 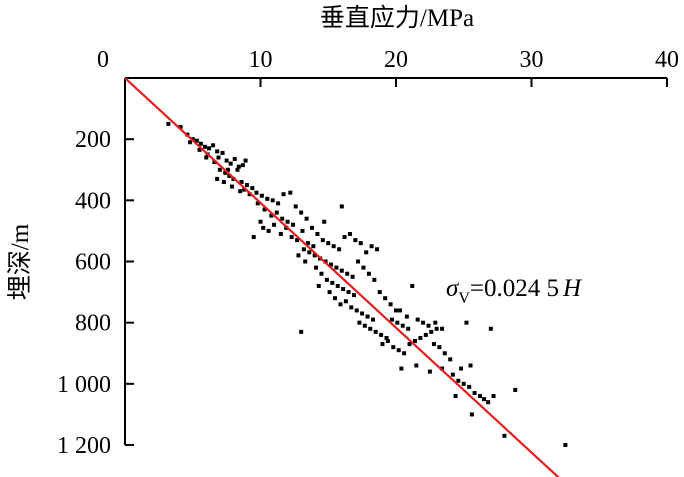 What do you see at coordinates (84, 446) in the screenshot?
I see `y-tick-label: 1 200` at bounding box center [84, 446].